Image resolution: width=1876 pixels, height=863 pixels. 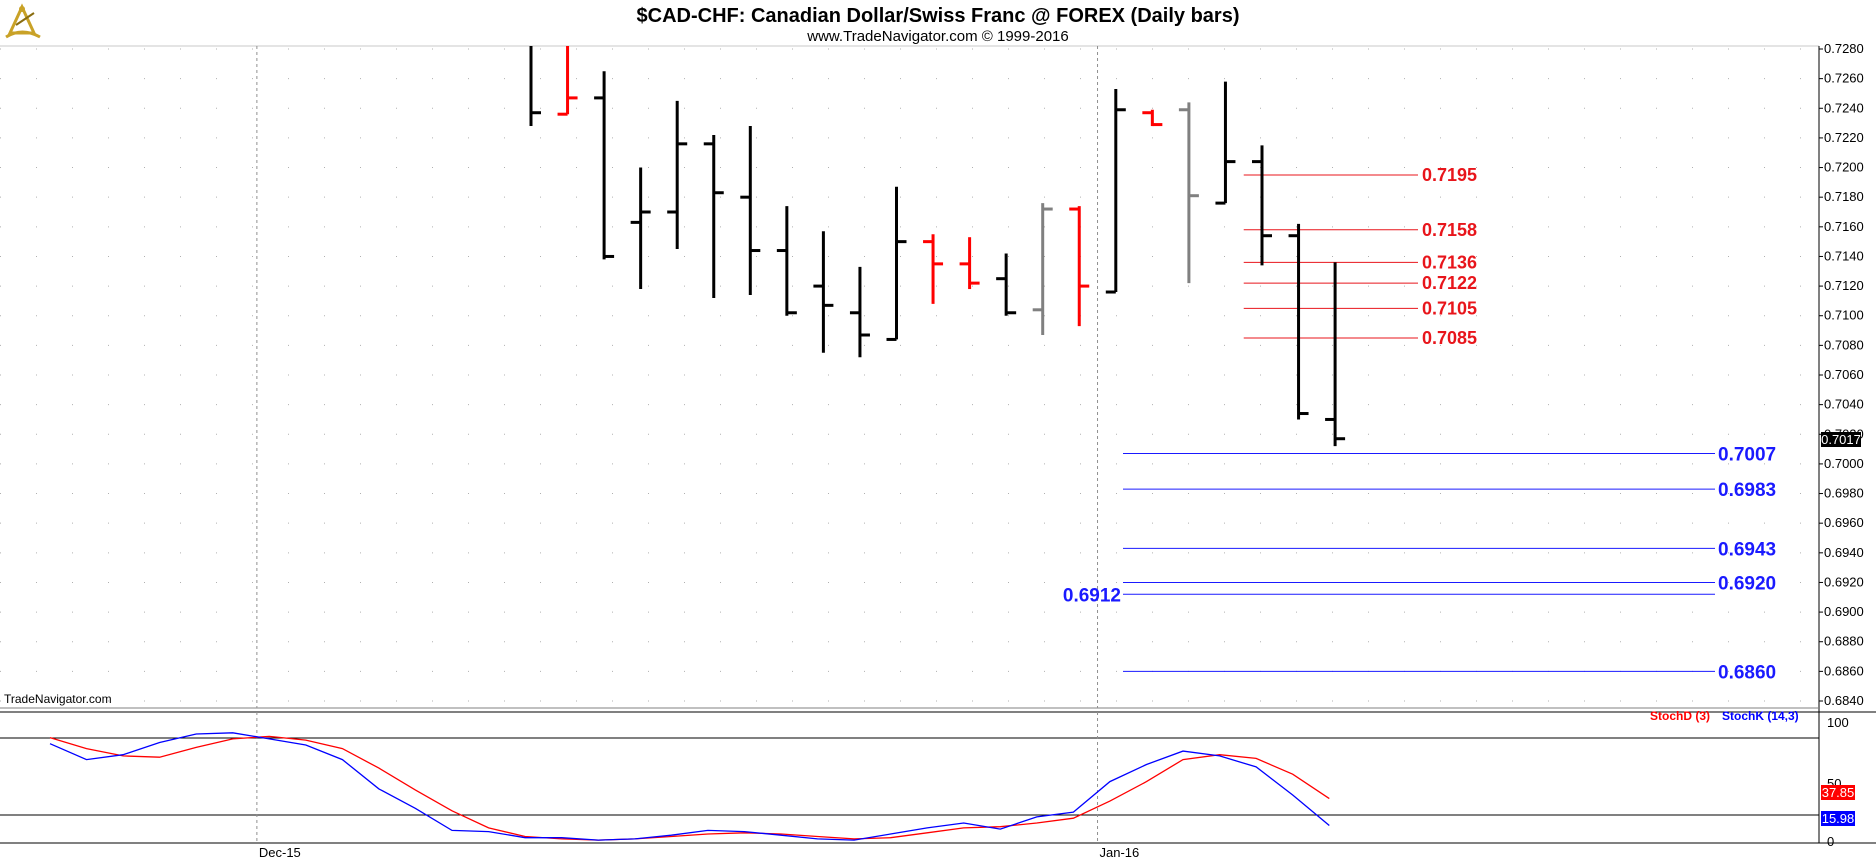 What do you see at coordinates (1844, 463) in the screenshot?
I see `price-tick-label: 0.7000` at bounding box center [1844, 463].